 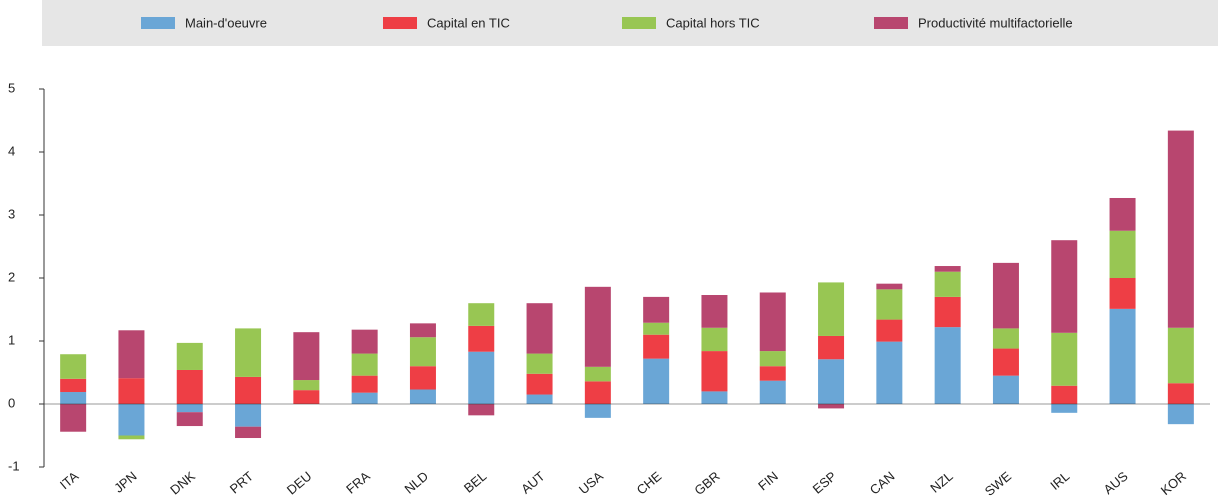 What do you see at coordinates (941, 481) in the screenshot?
I see `x-tick-label: NZL` at bounding box center [941, 481].